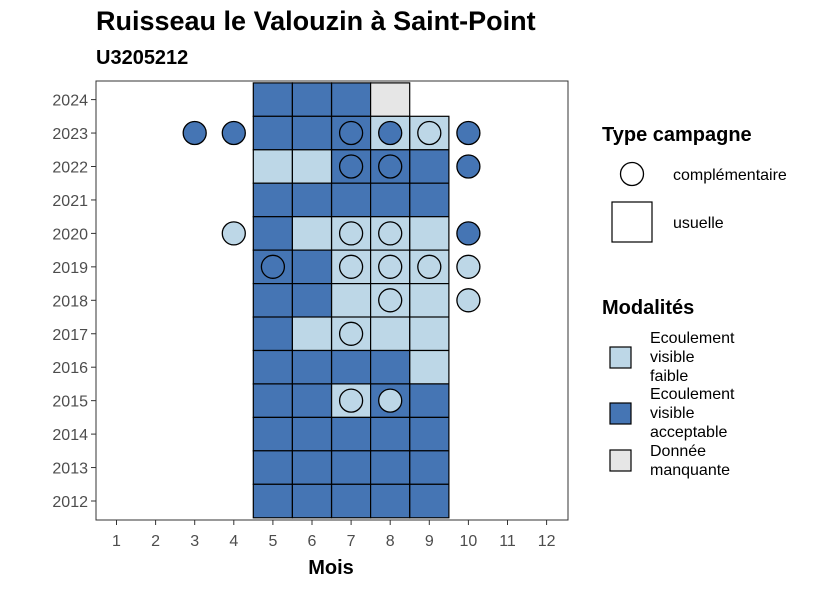 This screenshot has width=826, height=590. What do you see at coordinates (70, 201) in the screenshot?
I see `y-tick-label-2021: 2021` at bounding box center [70, 201].